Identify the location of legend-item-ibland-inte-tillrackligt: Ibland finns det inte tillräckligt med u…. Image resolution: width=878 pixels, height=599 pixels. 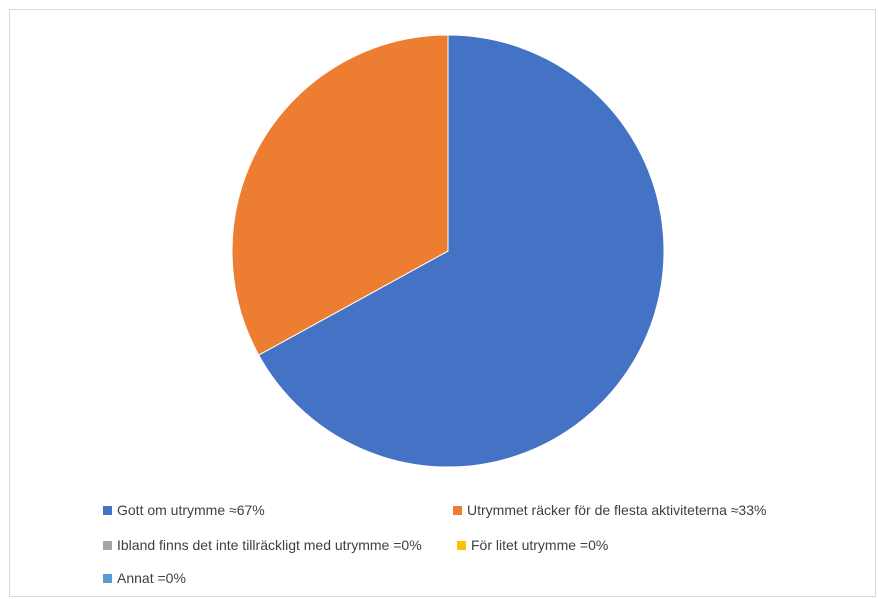
(262, 545).